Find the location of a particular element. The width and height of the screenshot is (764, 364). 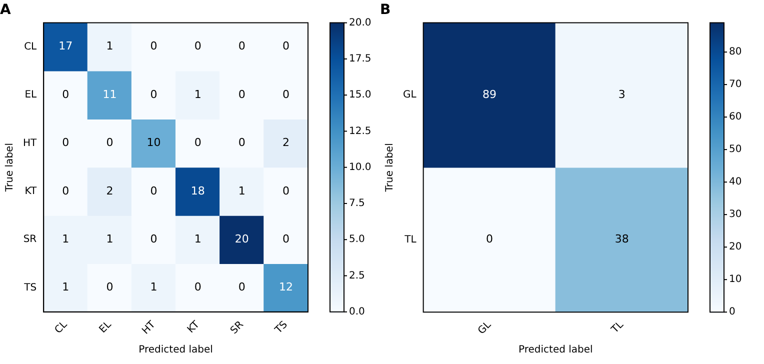

color-bar-label: 17.5 is located at coordinates (360, 59).